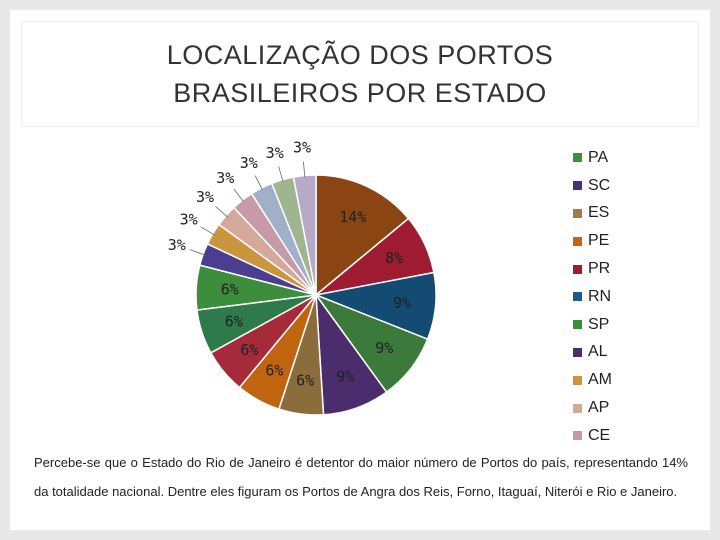  Describe the element at coordinates (633, 353) in the screenshot. I see `legend-item-al: AL` at that location.